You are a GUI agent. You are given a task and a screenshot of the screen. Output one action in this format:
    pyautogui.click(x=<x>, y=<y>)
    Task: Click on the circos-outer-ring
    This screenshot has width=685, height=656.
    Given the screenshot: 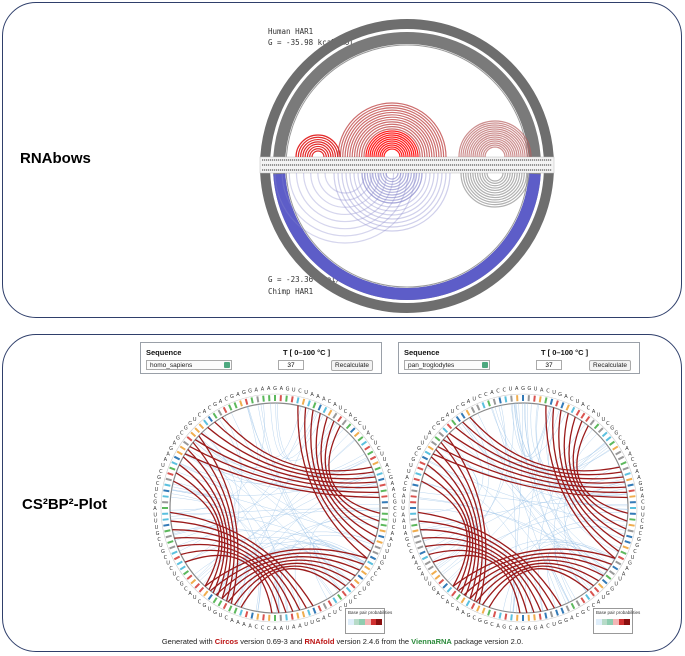 What is the action you would take?
    pyautogui.click(x=523, y=508)
    